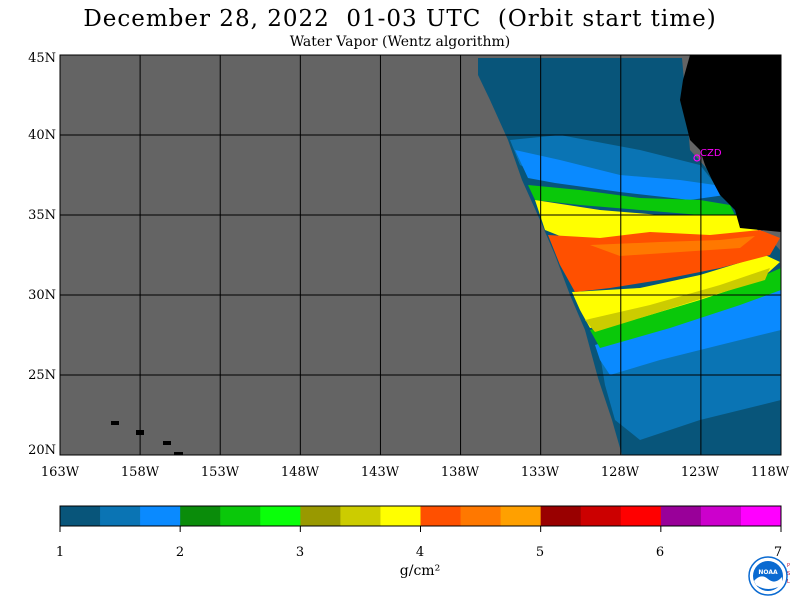 This screenshot has width=800, height=601. Describe the element at coordinates (42, 58) in the screenshot. I see `lat-label-45n: 45N` at that location.